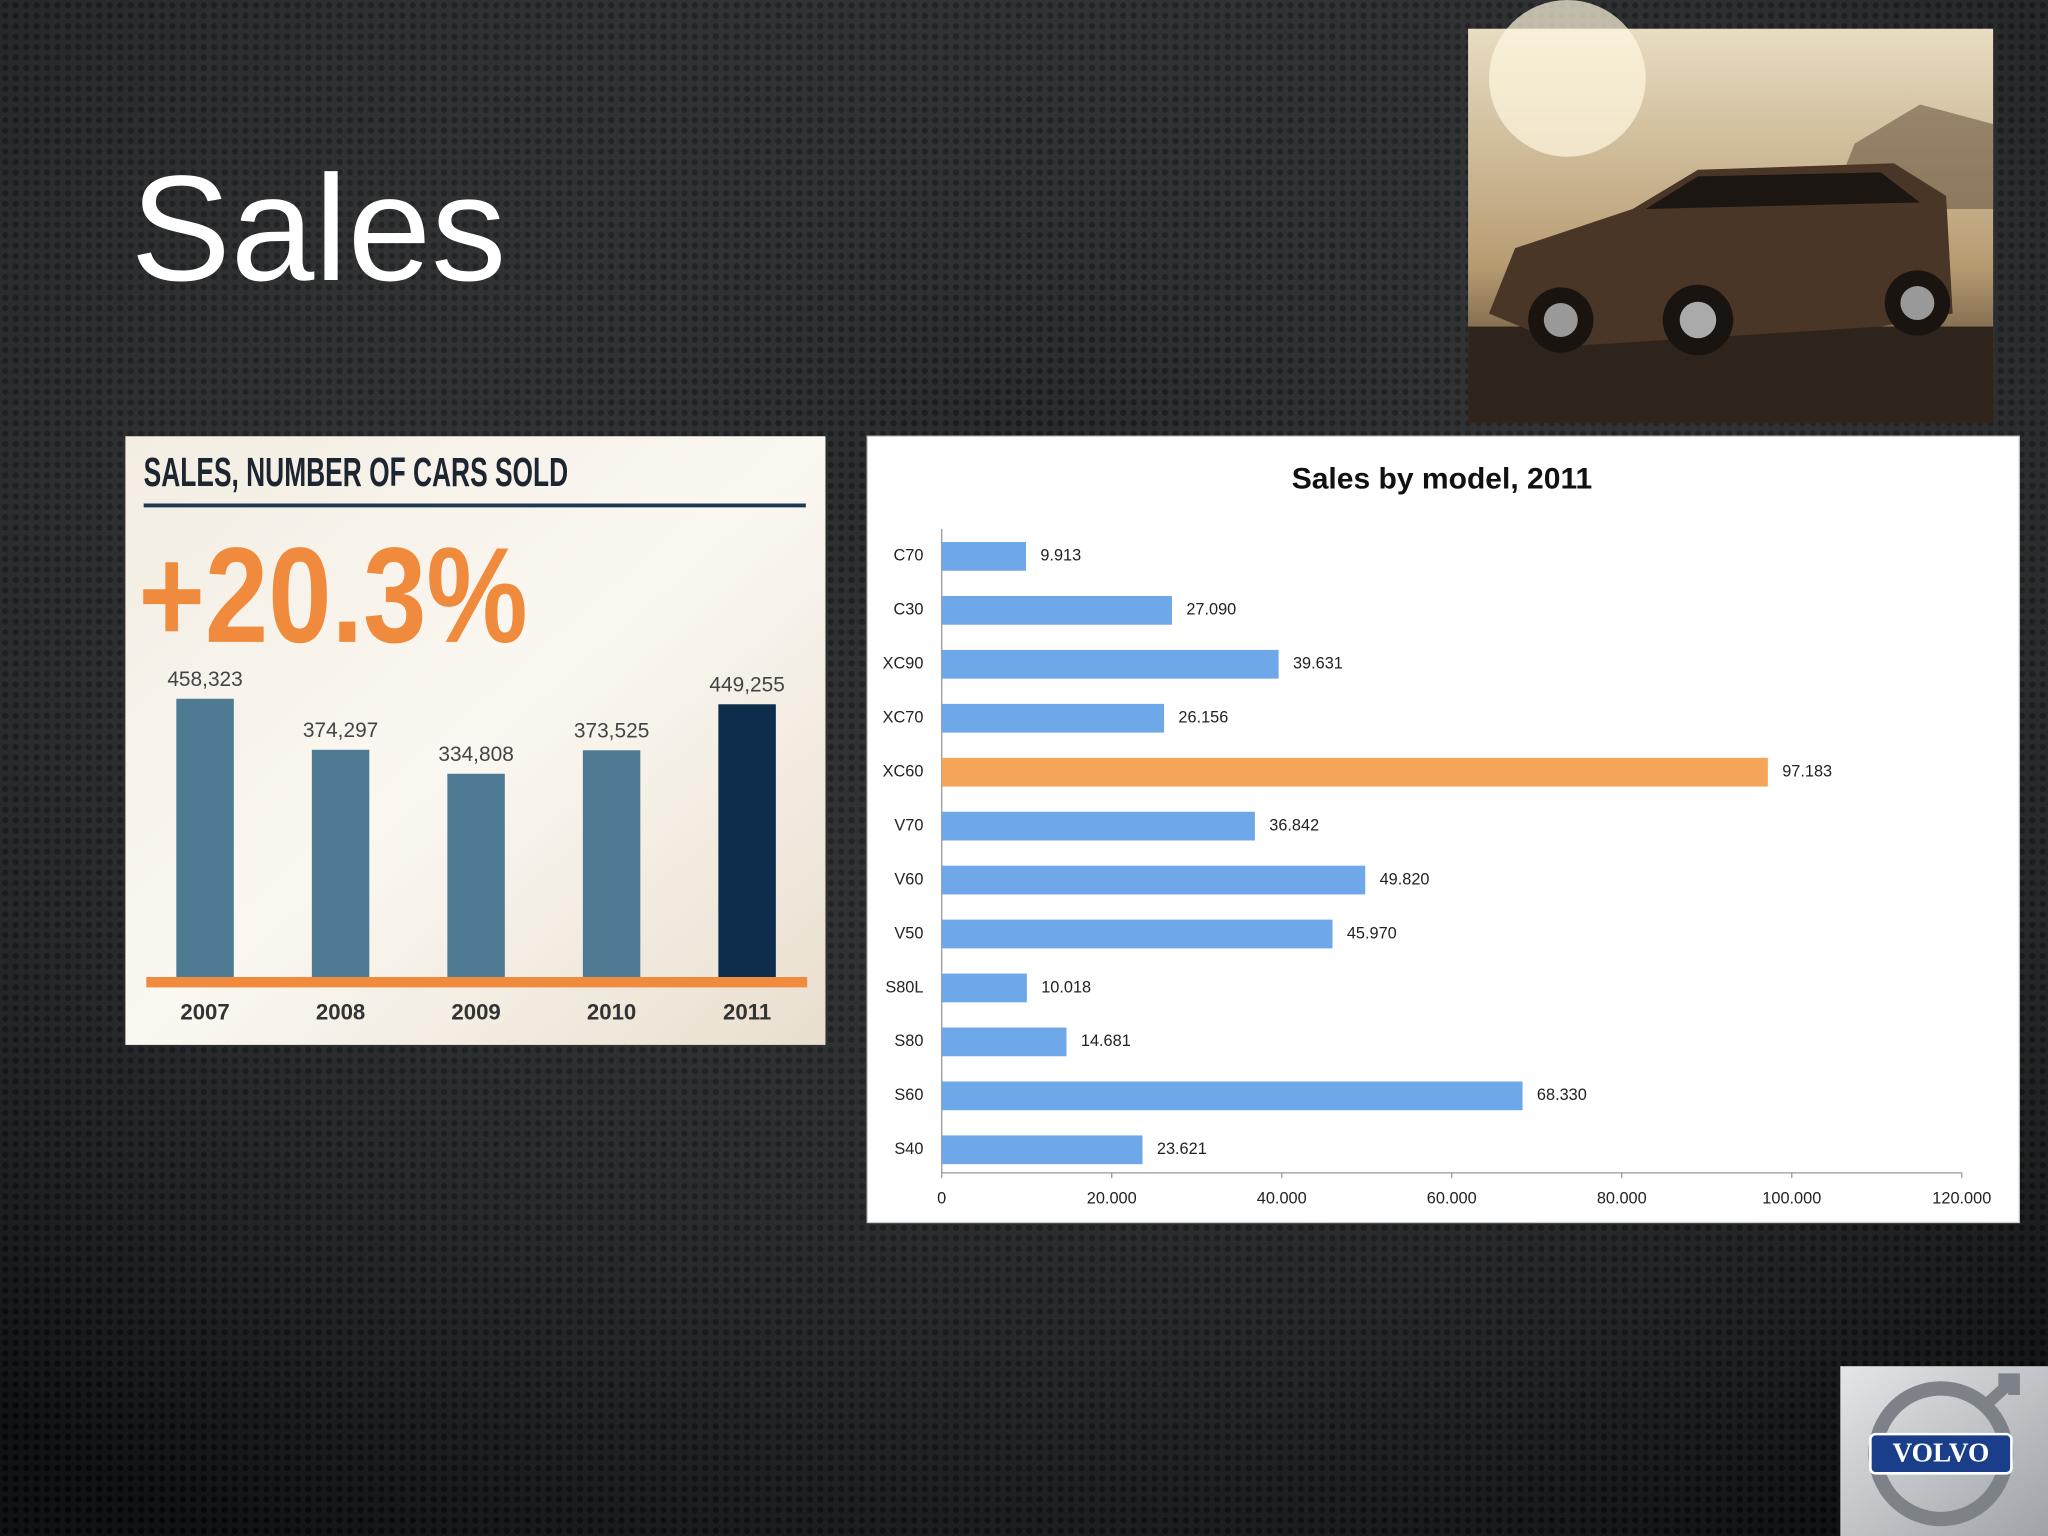 Image resolution: width=2048 pixels, height=1536 pixels. Describe the element at coordinates (1791, 1198) in the screenshot. I see `x-tick-label: 100.000` at that location.